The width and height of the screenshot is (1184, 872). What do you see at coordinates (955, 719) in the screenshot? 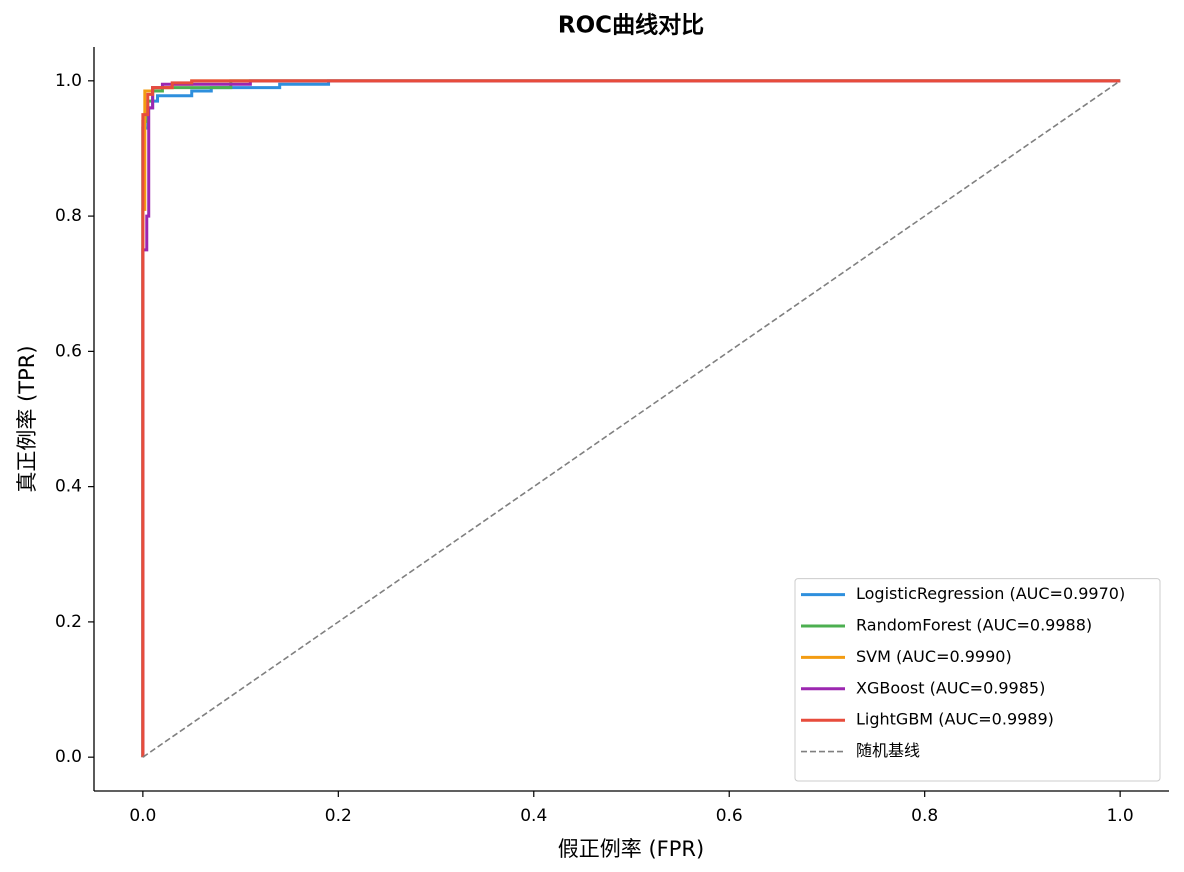
I see `legend-label: LightGBM (AUC=0.9989)` at bounding box center [955, 719].